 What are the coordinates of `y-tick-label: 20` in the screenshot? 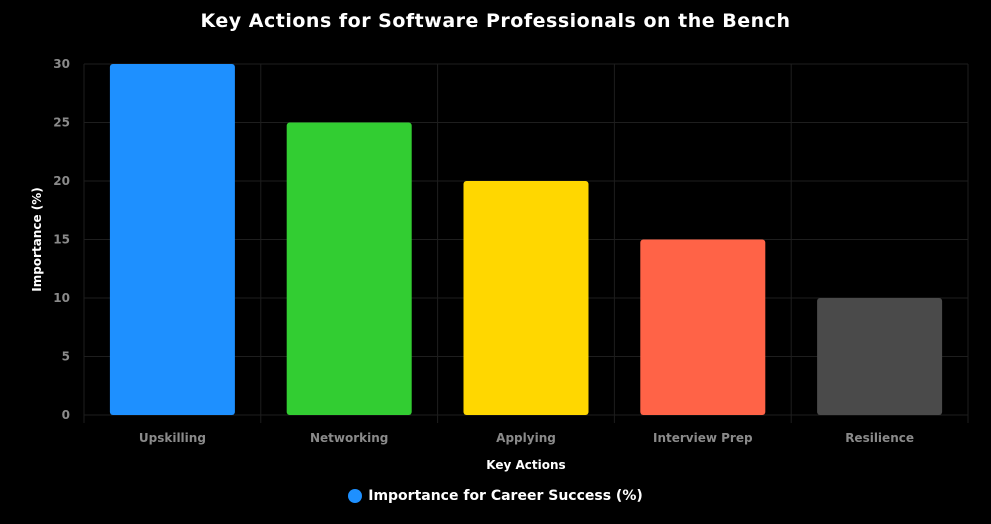 It's located at (61, 181).